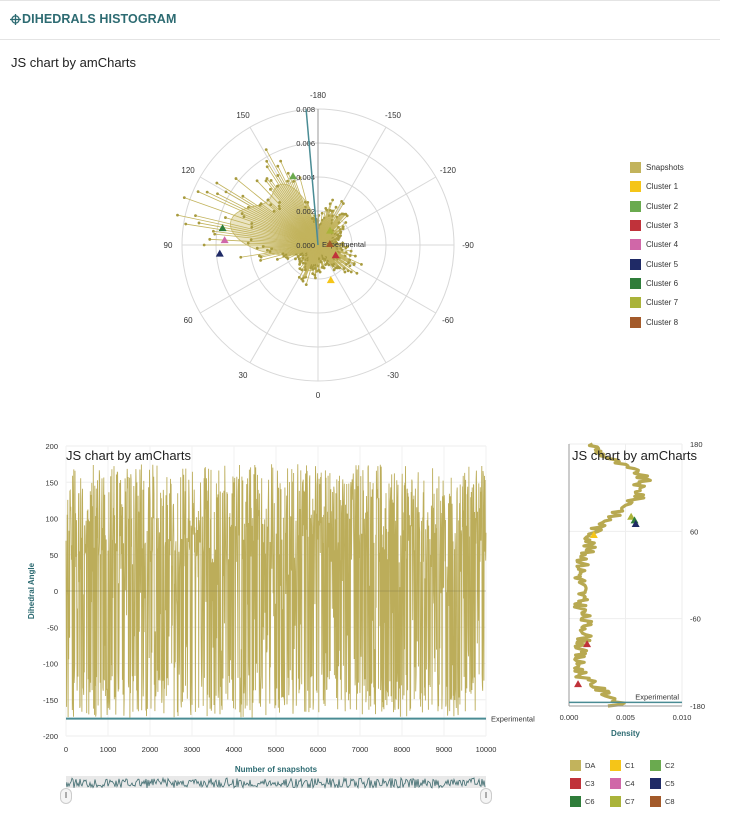  Describe the element at coordinates (486, 796) in the screenshot. I see `scrollbar-right-handle: ‖` at that location.